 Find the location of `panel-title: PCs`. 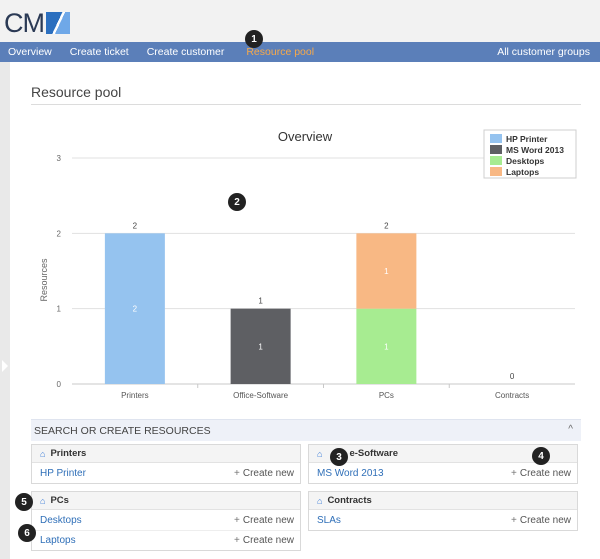

panel-title: PCs is located at coordinates (59, 500).